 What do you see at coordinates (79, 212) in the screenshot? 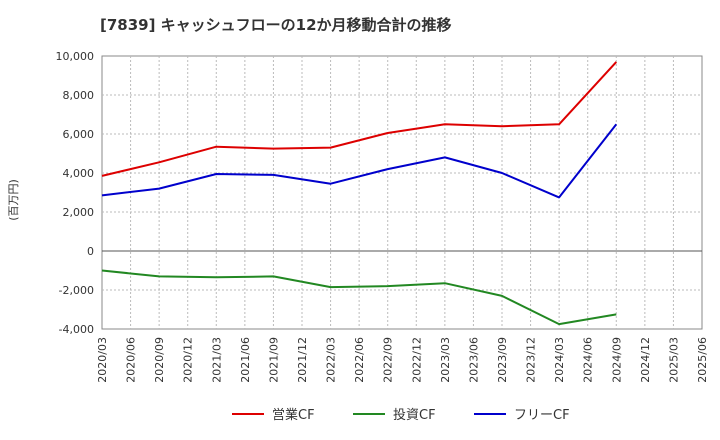
I see `y-tick-label: 2,000` at bounding box center [79, 212].